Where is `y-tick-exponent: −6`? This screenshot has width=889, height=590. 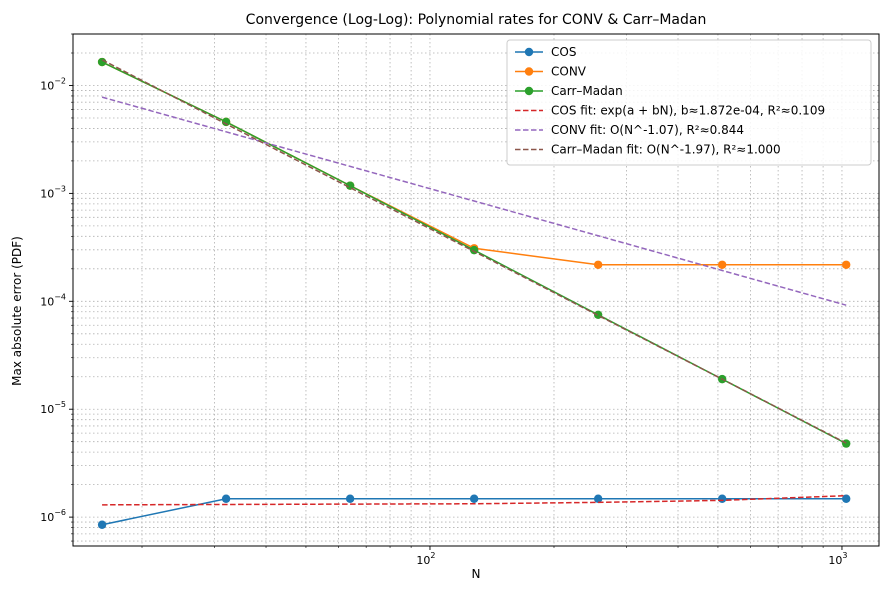
y-tick-exponent: −6 is located at coordinates (60, 512).